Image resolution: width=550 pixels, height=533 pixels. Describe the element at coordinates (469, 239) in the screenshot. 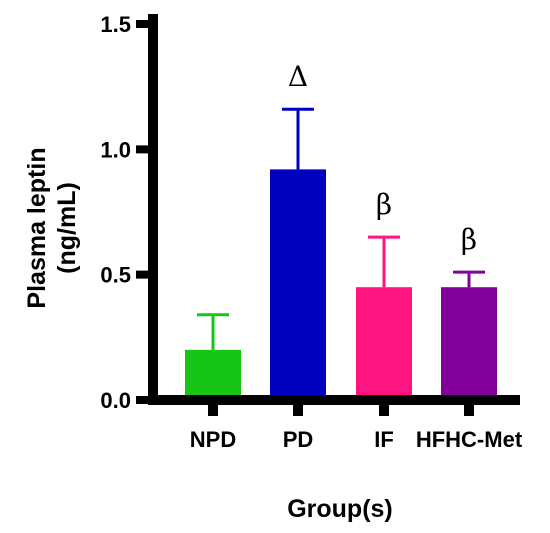

I see `significance-mark-hfhc-met: β` at that location.